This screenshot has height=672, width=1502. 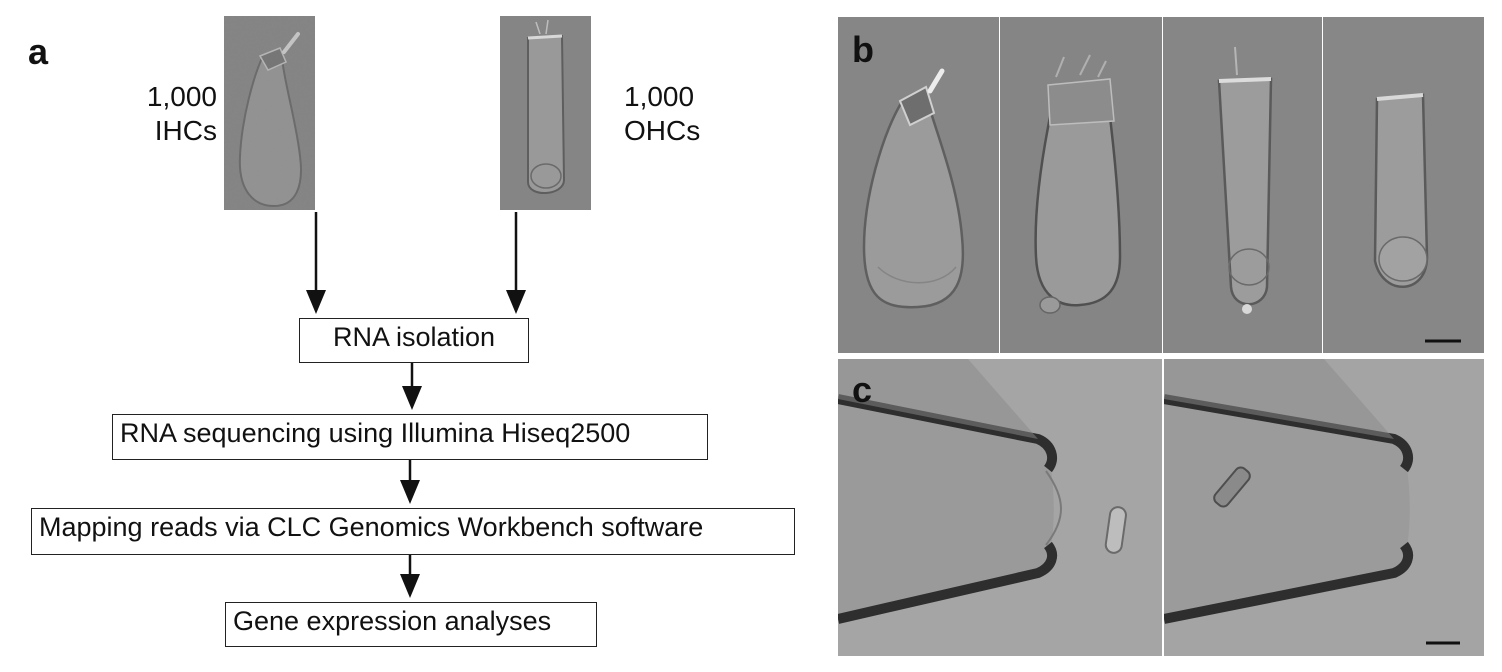 I want to click on ohc-count-label: 1,000 OHCs, so click(x=662, y=113).